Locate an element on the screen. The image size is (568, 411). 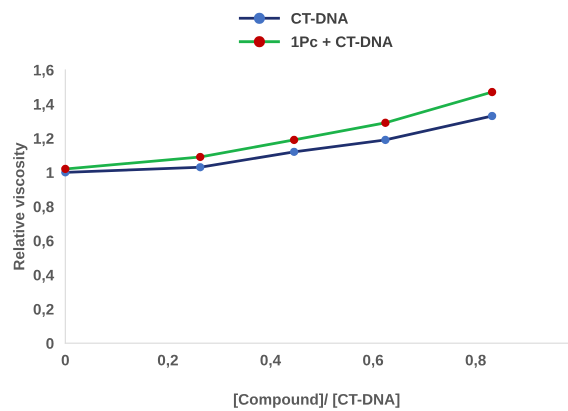
y-tick-label: 0,2 is located at coordinates (44, 310).